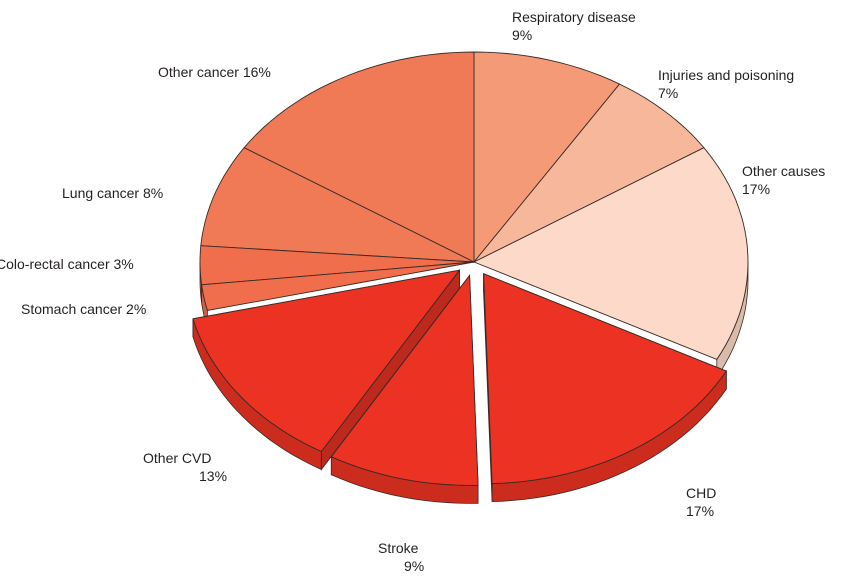 Image resolution: width=856 pixels, height=584 pixels. What do you see at coordinates (337, 265) in the screenshot?
I see `slice-top-colo-rectal-cancer` at bounding box center [337, 265].